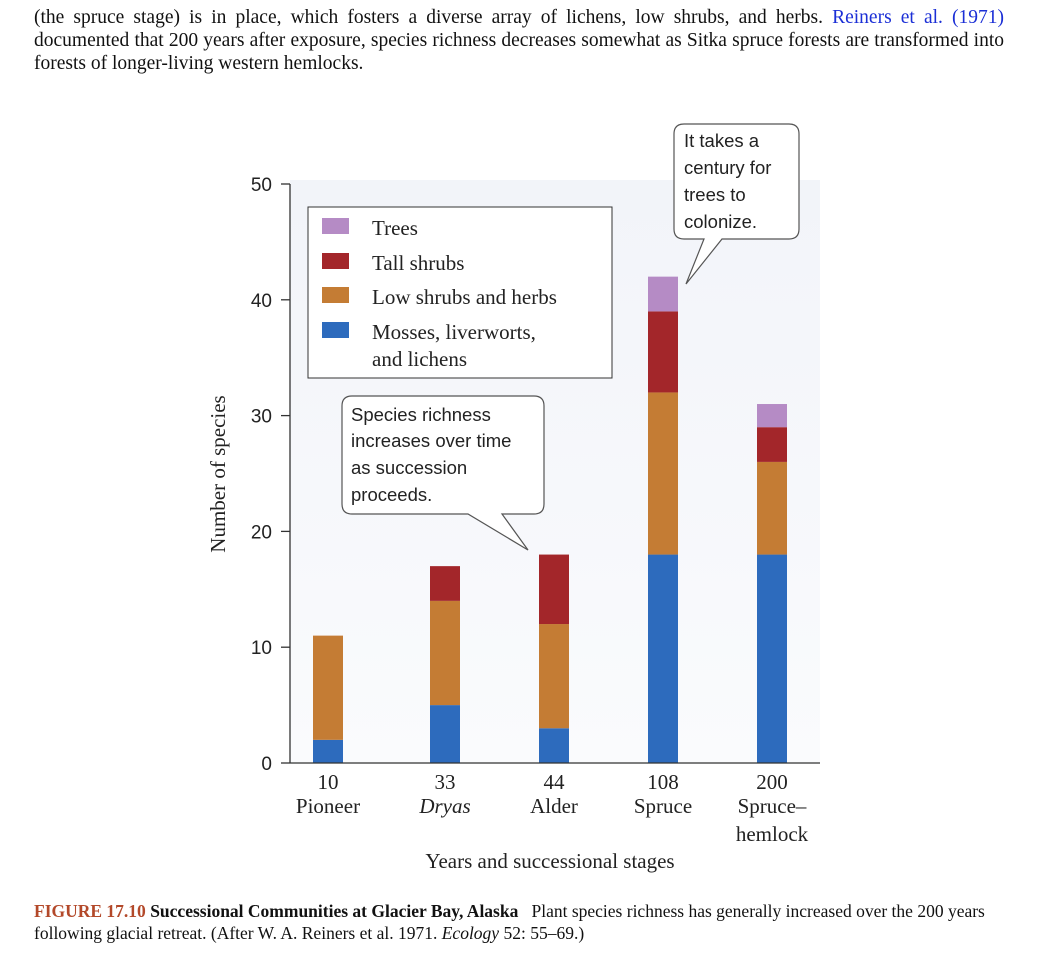  Describe the element at coordinates (727, 167) in the screenshot. I see `callout-trees-line: century for` at that location.